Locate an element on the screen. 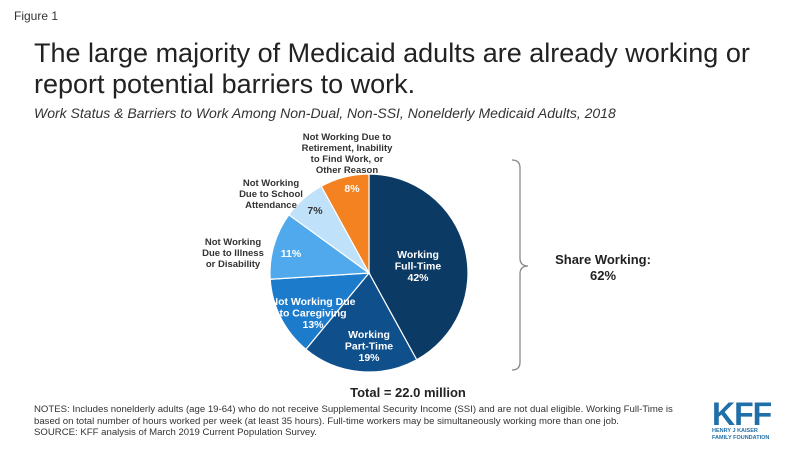 The height and width of the screenshot is (450, 800). share-working: Share Working: 62% is located at coordinates (603, 268).